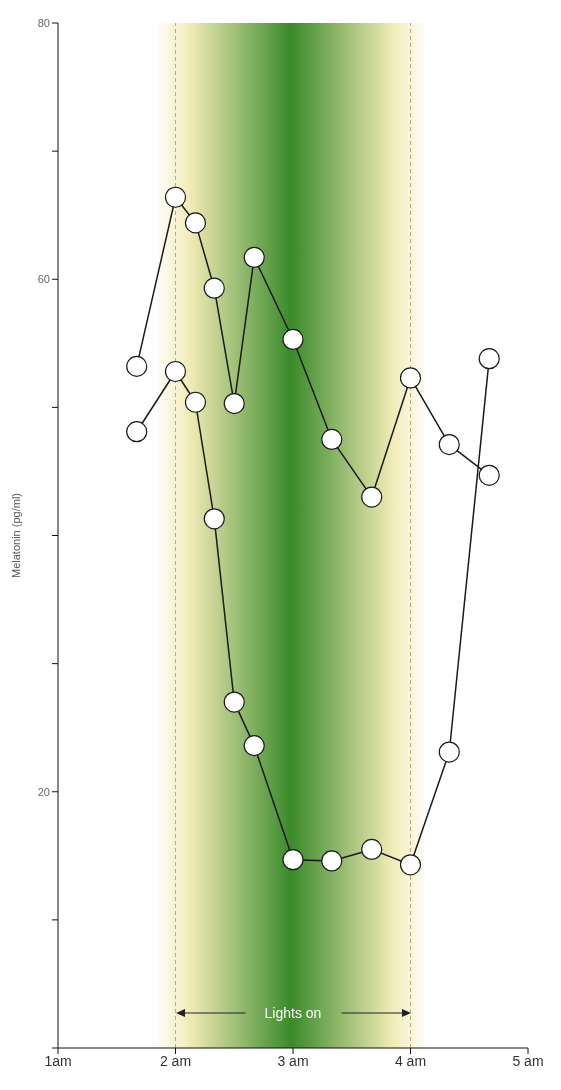 The image size is (561, 1090). I want to click on y-tick-label: 80, so click(43, 22).